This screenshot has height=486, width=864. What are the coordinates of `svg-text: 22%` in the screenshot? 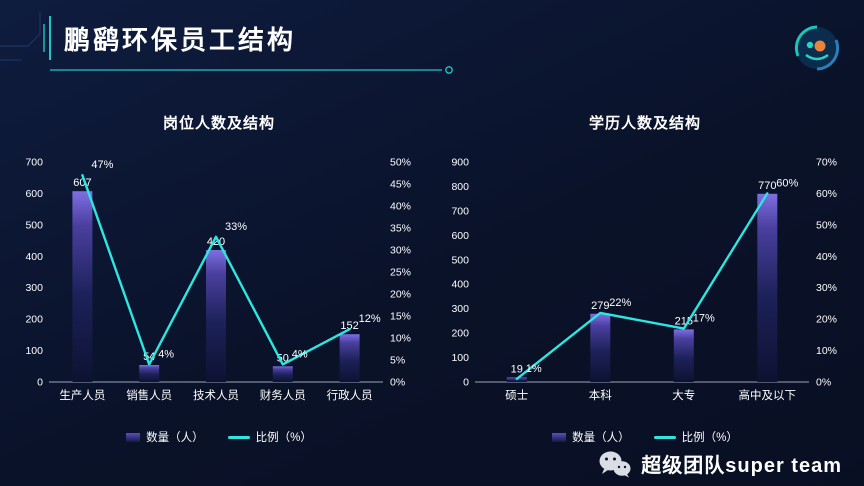 It's located at (620, 303).